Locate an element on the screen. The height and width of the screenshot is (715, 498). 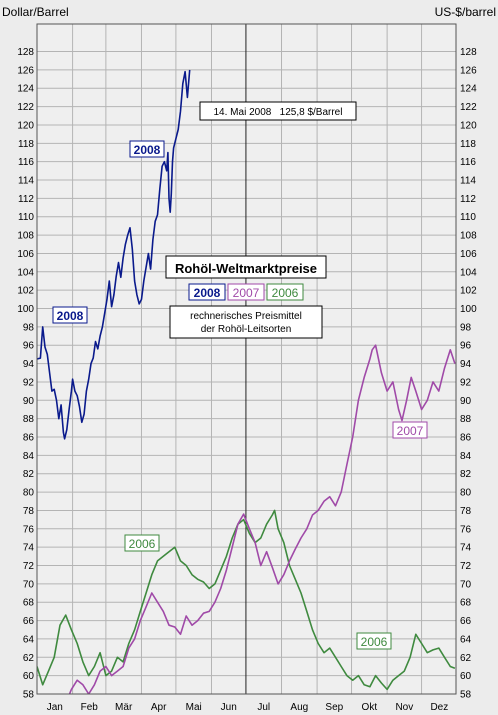
y-tick-label-left: 82 is located at coordinates (29, 474).